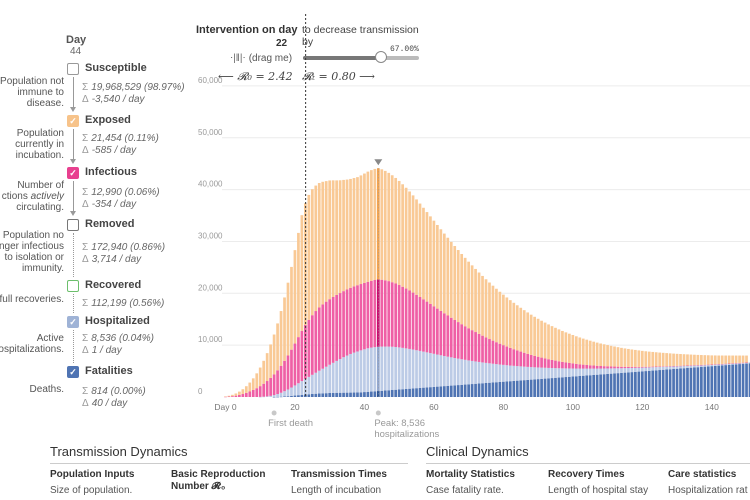  I want to click on compartment-label-infectious: Infectious, so click(111, 172).